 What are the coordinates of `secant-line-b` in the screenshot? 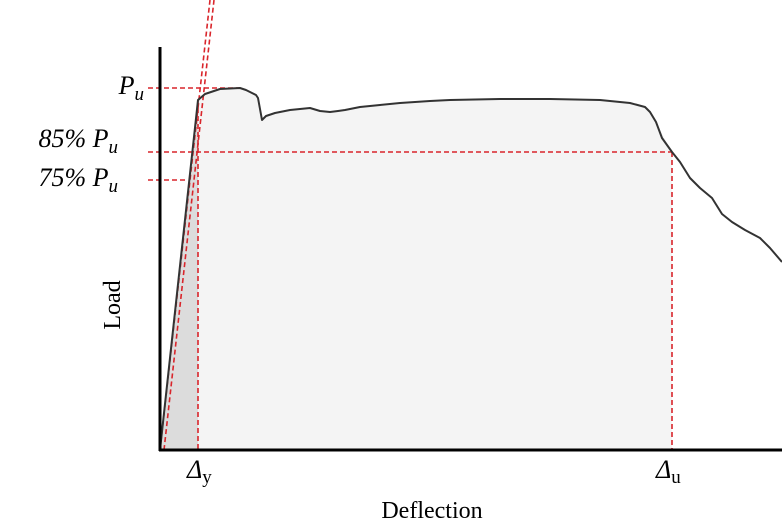 It's located at (189, 225).